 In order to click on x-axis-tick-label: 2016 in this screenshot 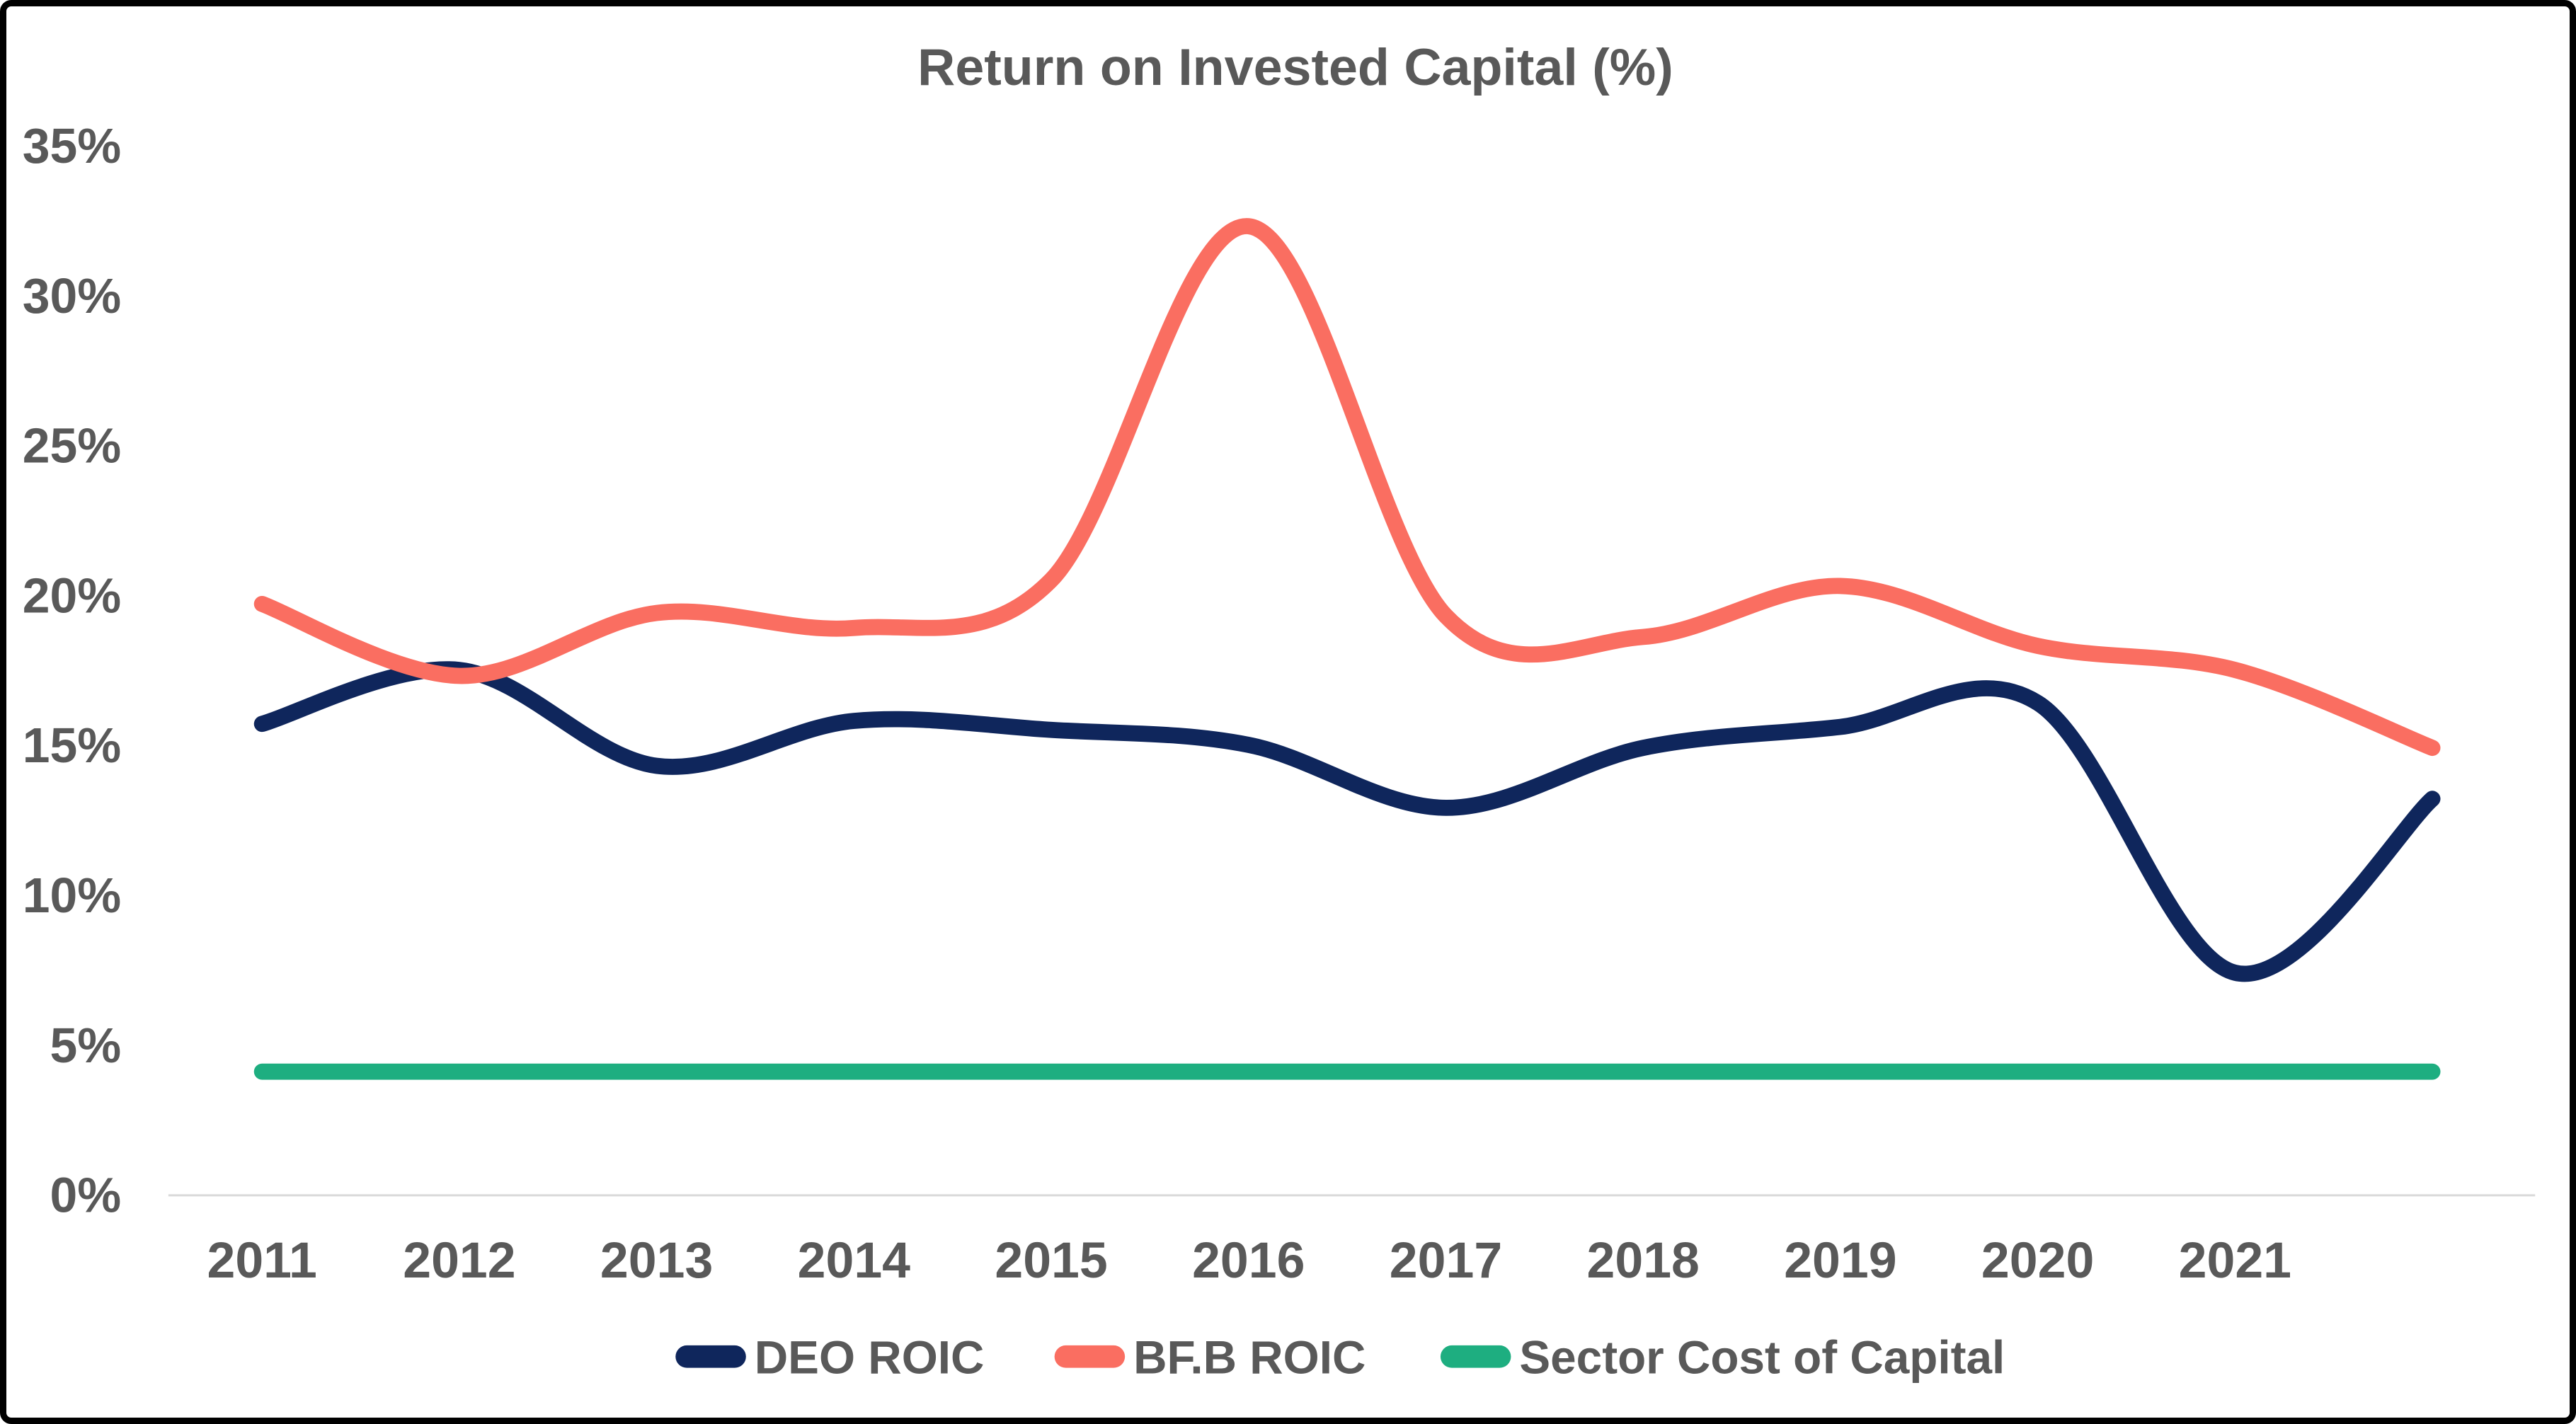, I will do `click(1248, 1261)`.